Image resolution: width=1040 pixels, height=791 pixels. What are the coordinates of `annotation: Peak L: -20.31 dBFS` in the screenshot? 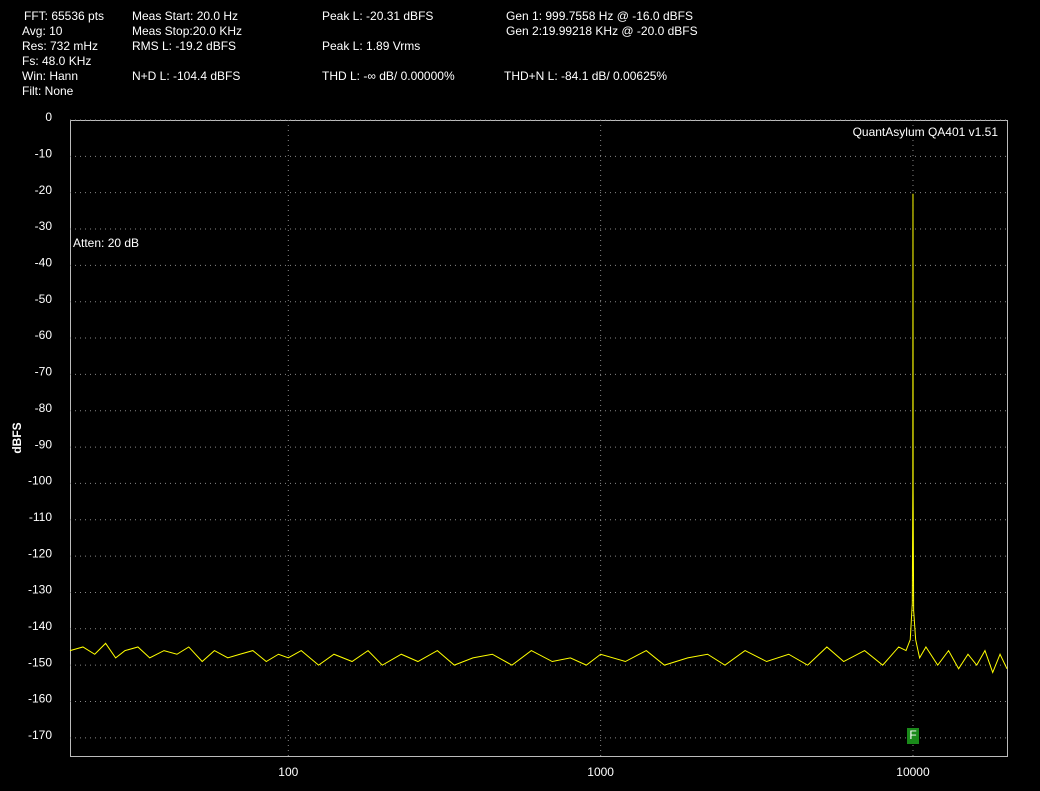 It's located at (377, 16).